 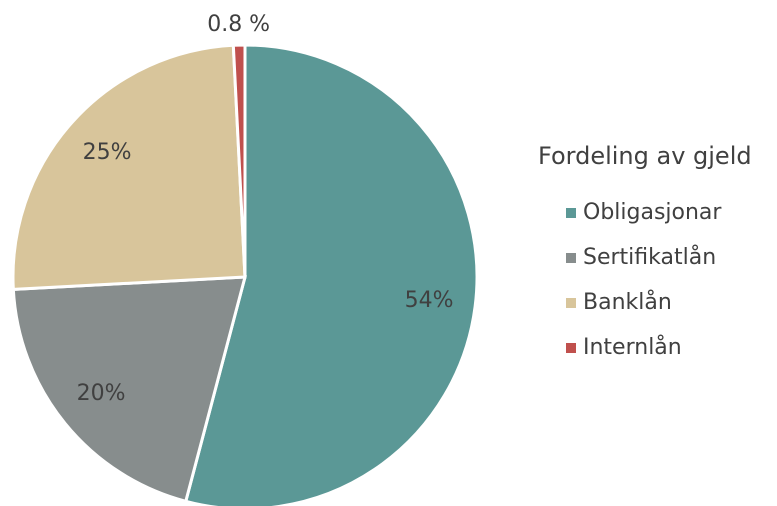 I want to click on legend-label: Sertifikatlån, so click(x=649, y=257).